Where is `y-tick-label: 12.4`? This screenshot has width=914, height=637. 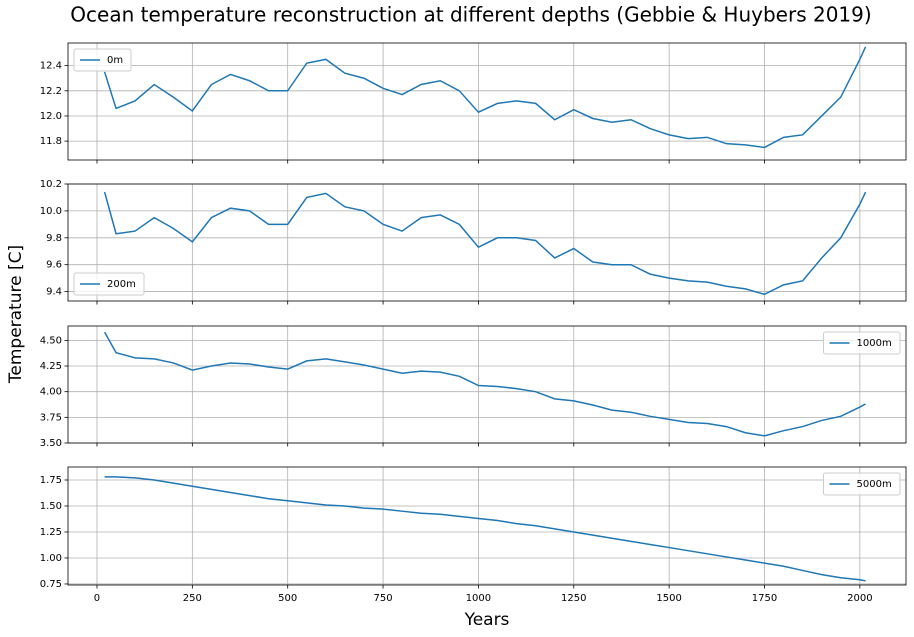
y-tick-label: 12.4 is located at coordinates (51, 66).